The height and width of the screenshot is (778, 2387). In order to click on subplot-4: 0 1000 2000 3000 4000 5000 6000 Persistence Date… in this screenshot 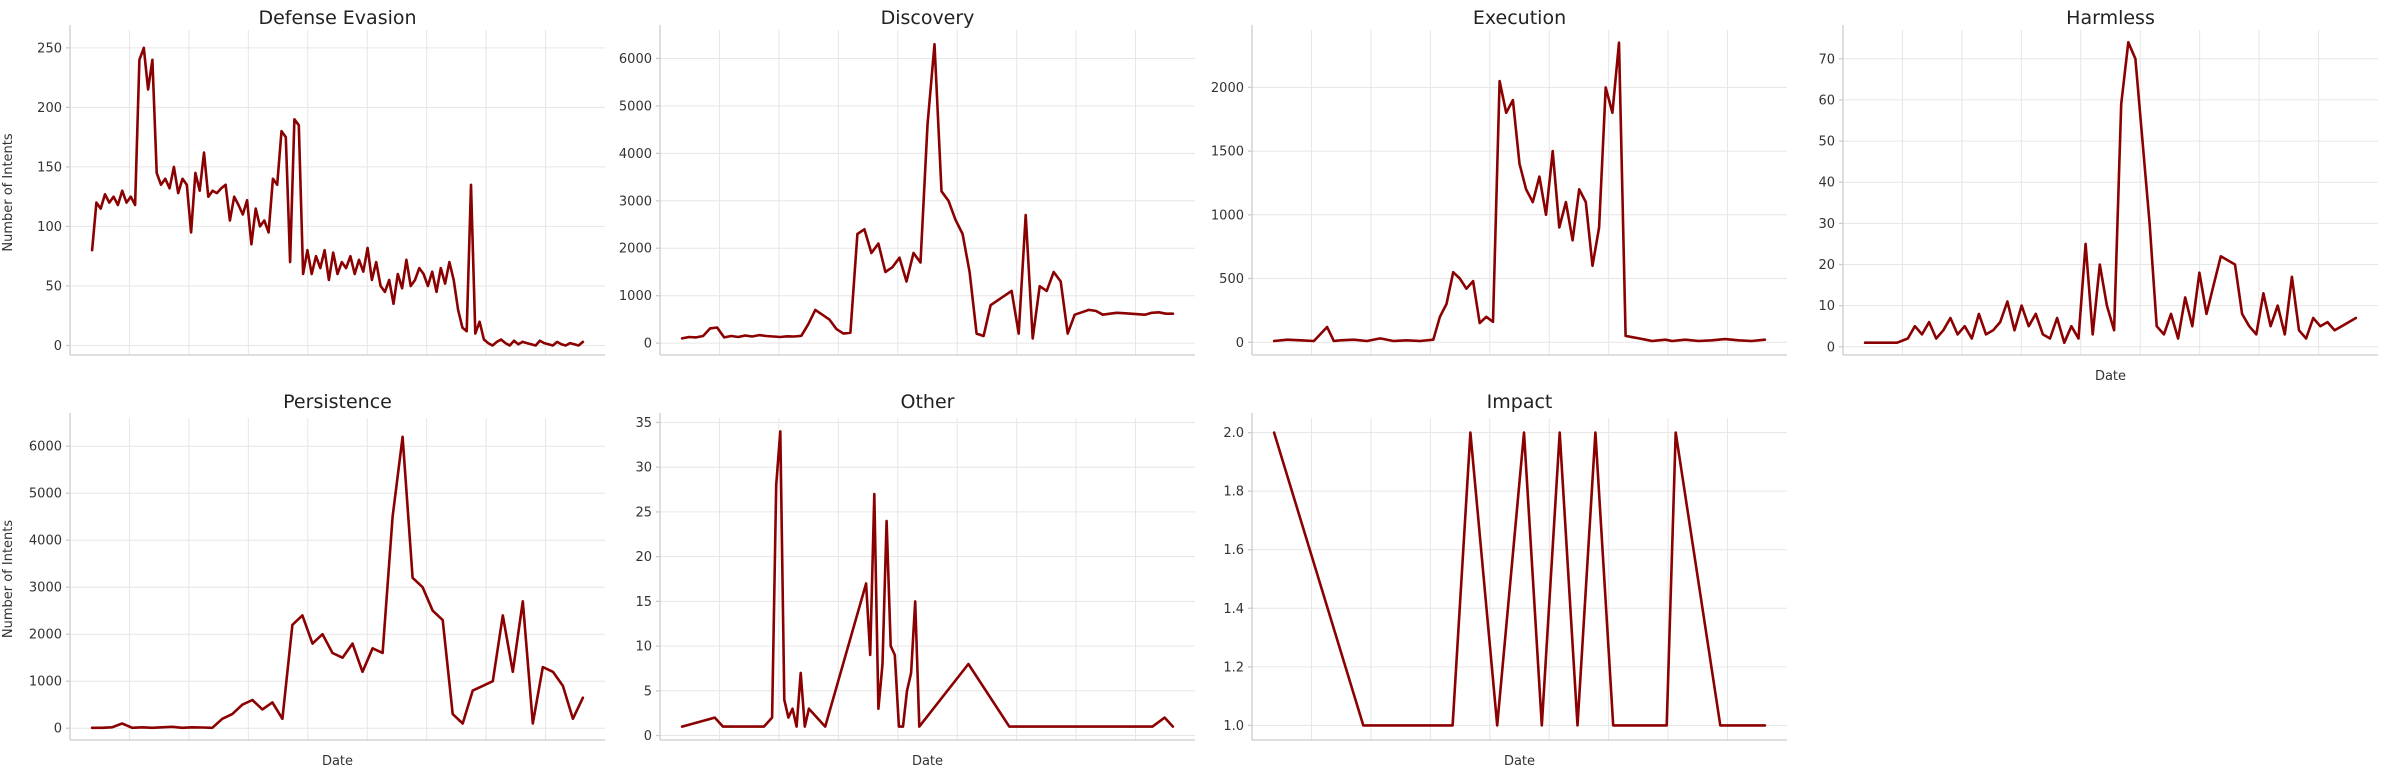, I will do `click(303, 580)`.